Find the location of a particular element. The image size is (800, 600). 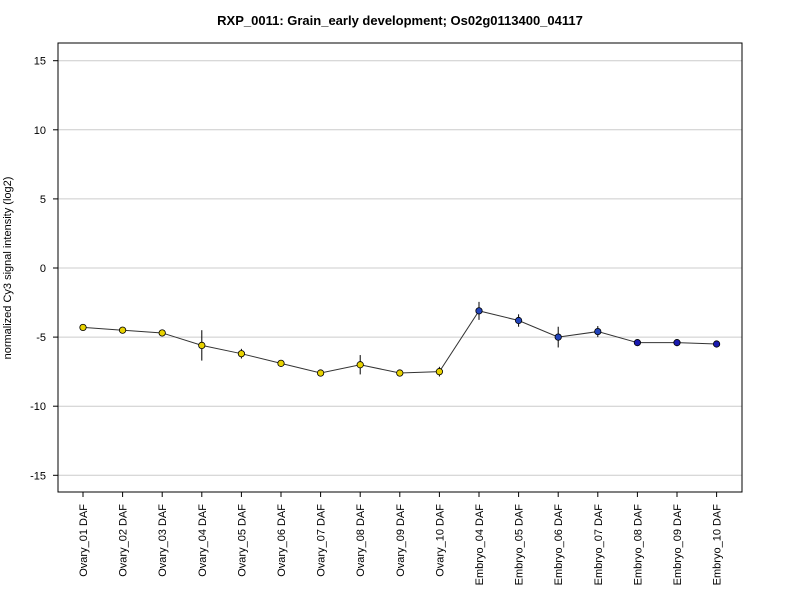

y-tick-label: -5 is located at coordinates (41, 338).